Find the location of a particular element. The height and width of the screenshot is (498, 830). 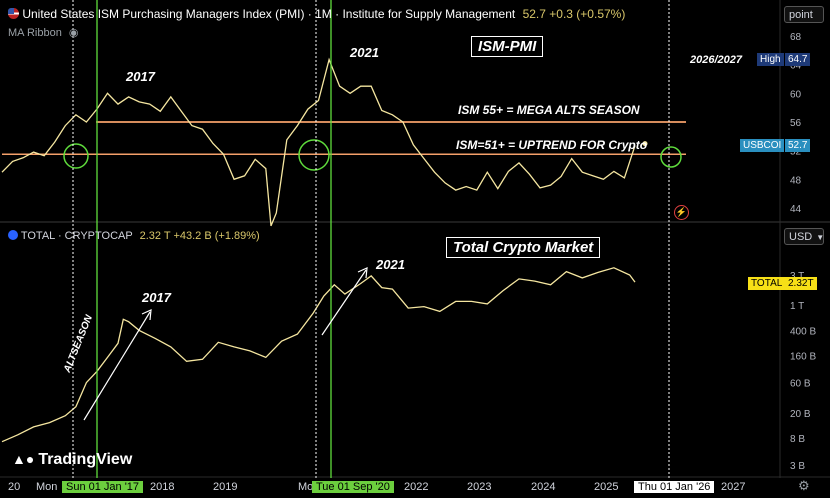

symbol-label: USBCOI is located at coordinates (762, 145).